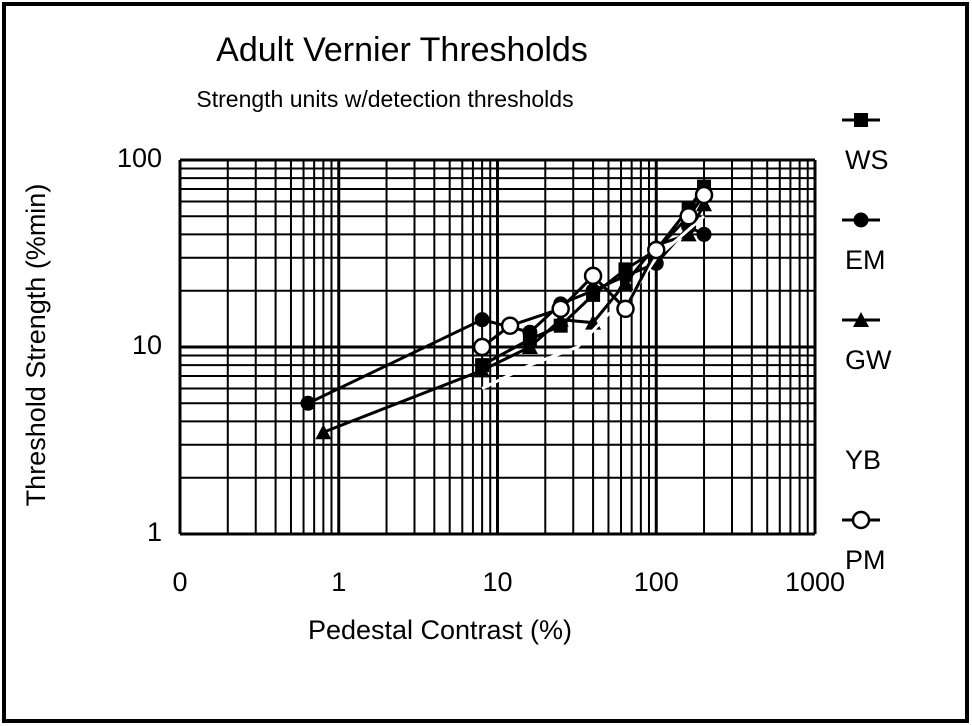 This screenshot has width=972, height=726. Describe the element at coordinates (497, 582) in the screenshot. I see `x-tick-label: 10` at that location.